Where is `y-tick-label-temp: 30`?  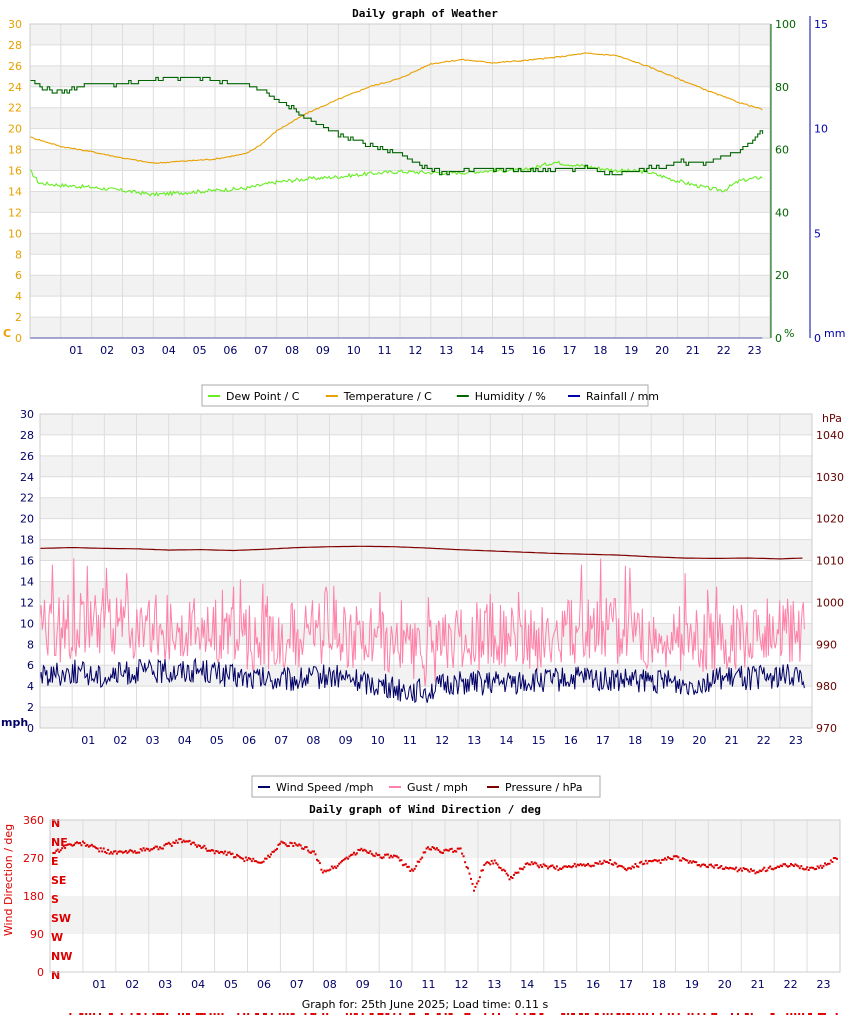
y-tick-label-temp: 30 is located at coordinates (15, 24).